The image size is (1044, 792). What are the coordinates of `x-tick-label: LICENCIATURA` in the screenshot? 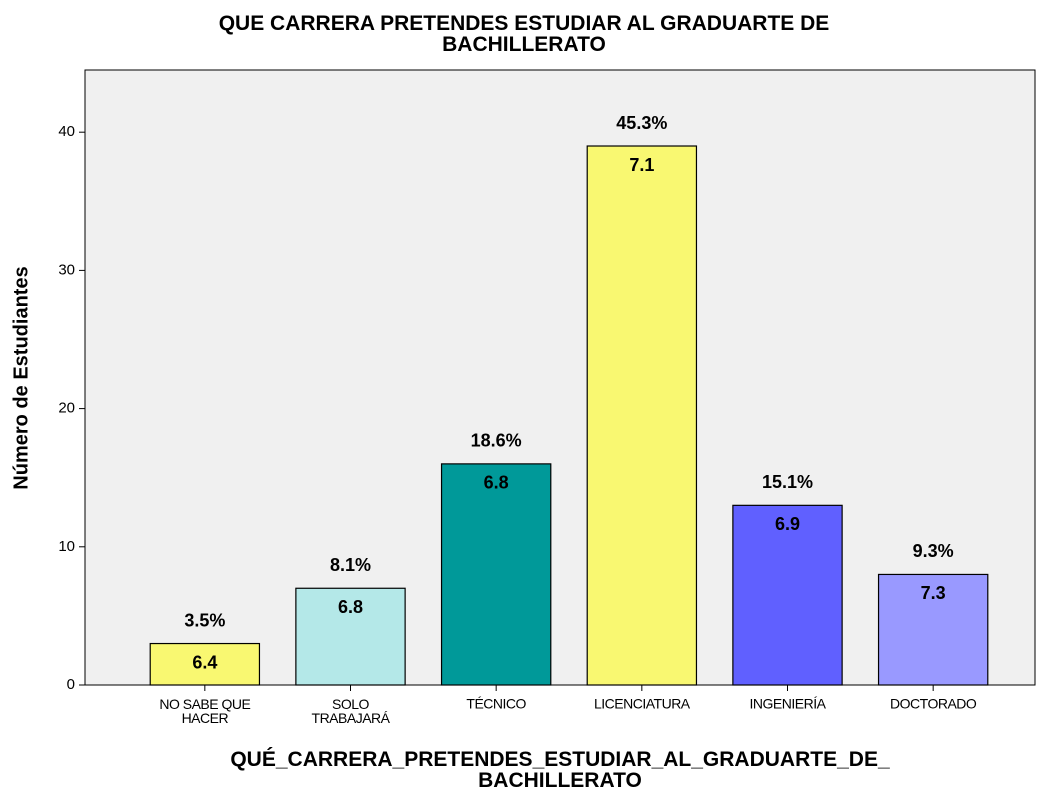 It's located at (642, 704).